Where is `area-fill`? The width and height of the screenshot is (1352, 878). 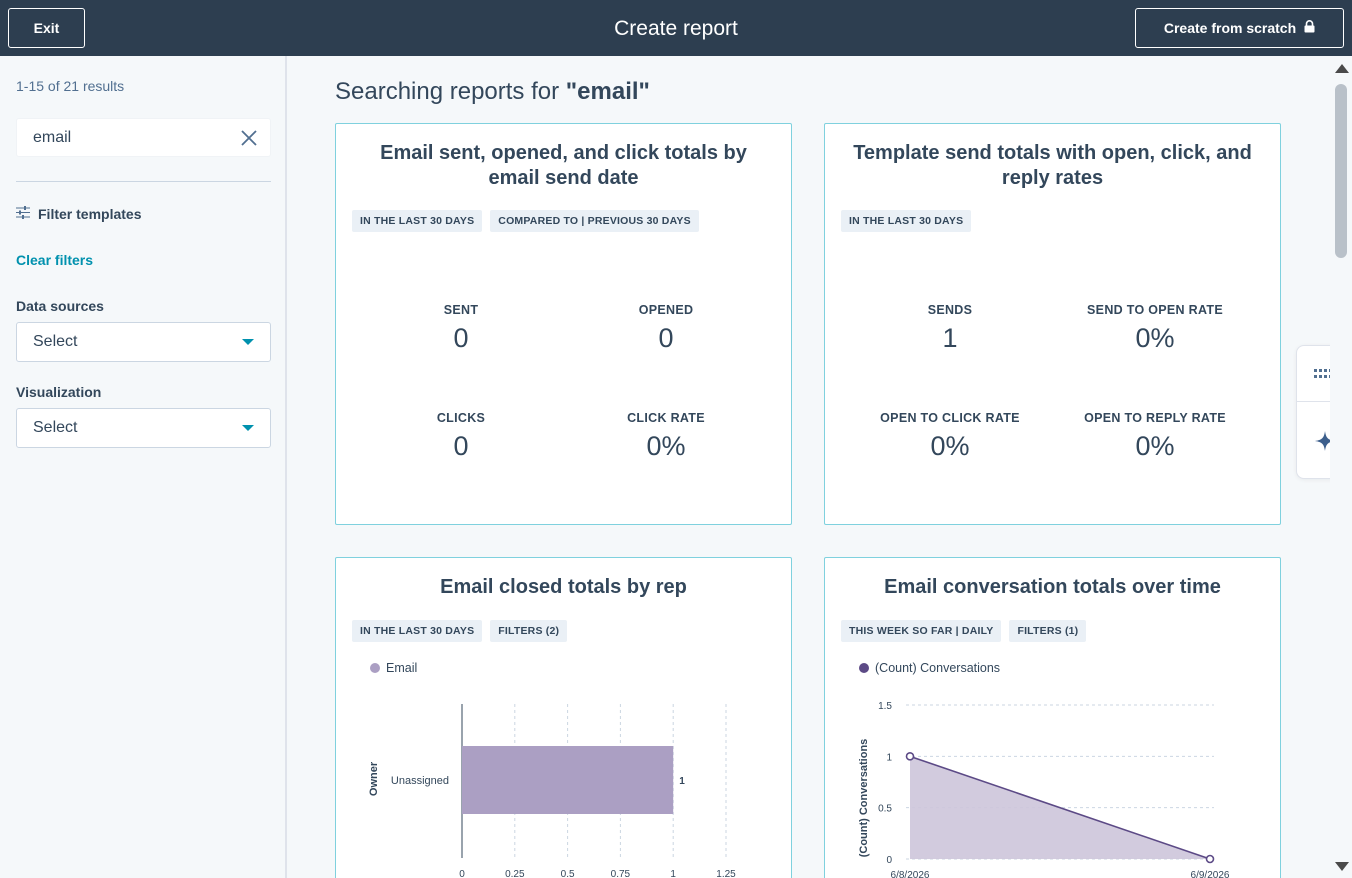
area-fill is located at coordinates (1060, 807).